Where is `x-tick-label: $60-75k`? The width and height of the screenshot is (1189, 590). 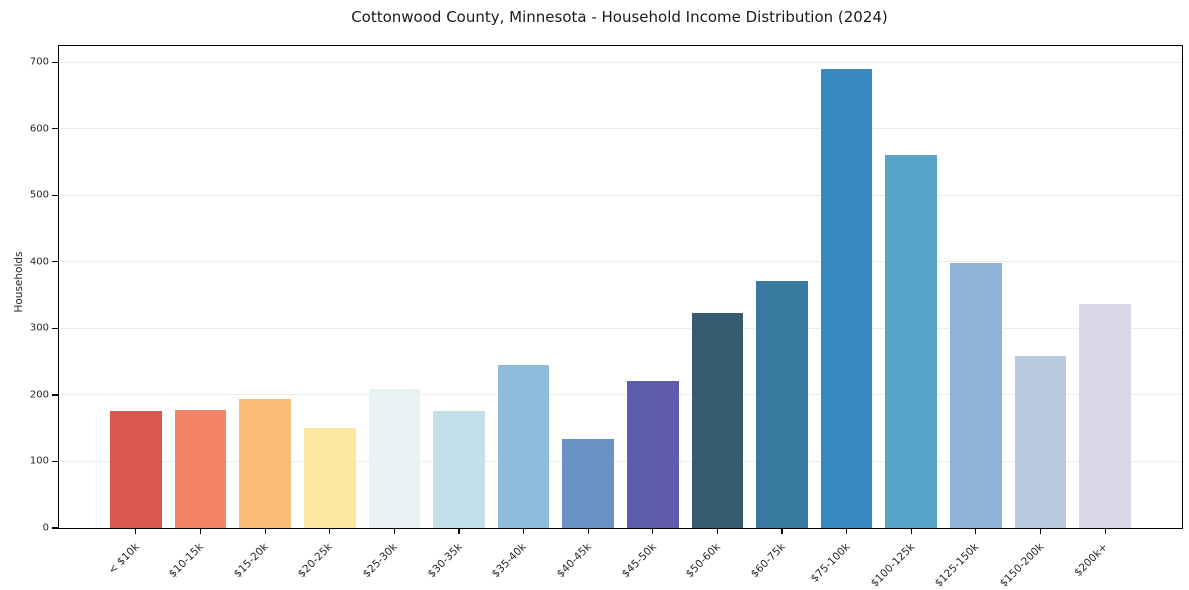 x-tick-label: $60-75k is located at coordinates (768, 561).